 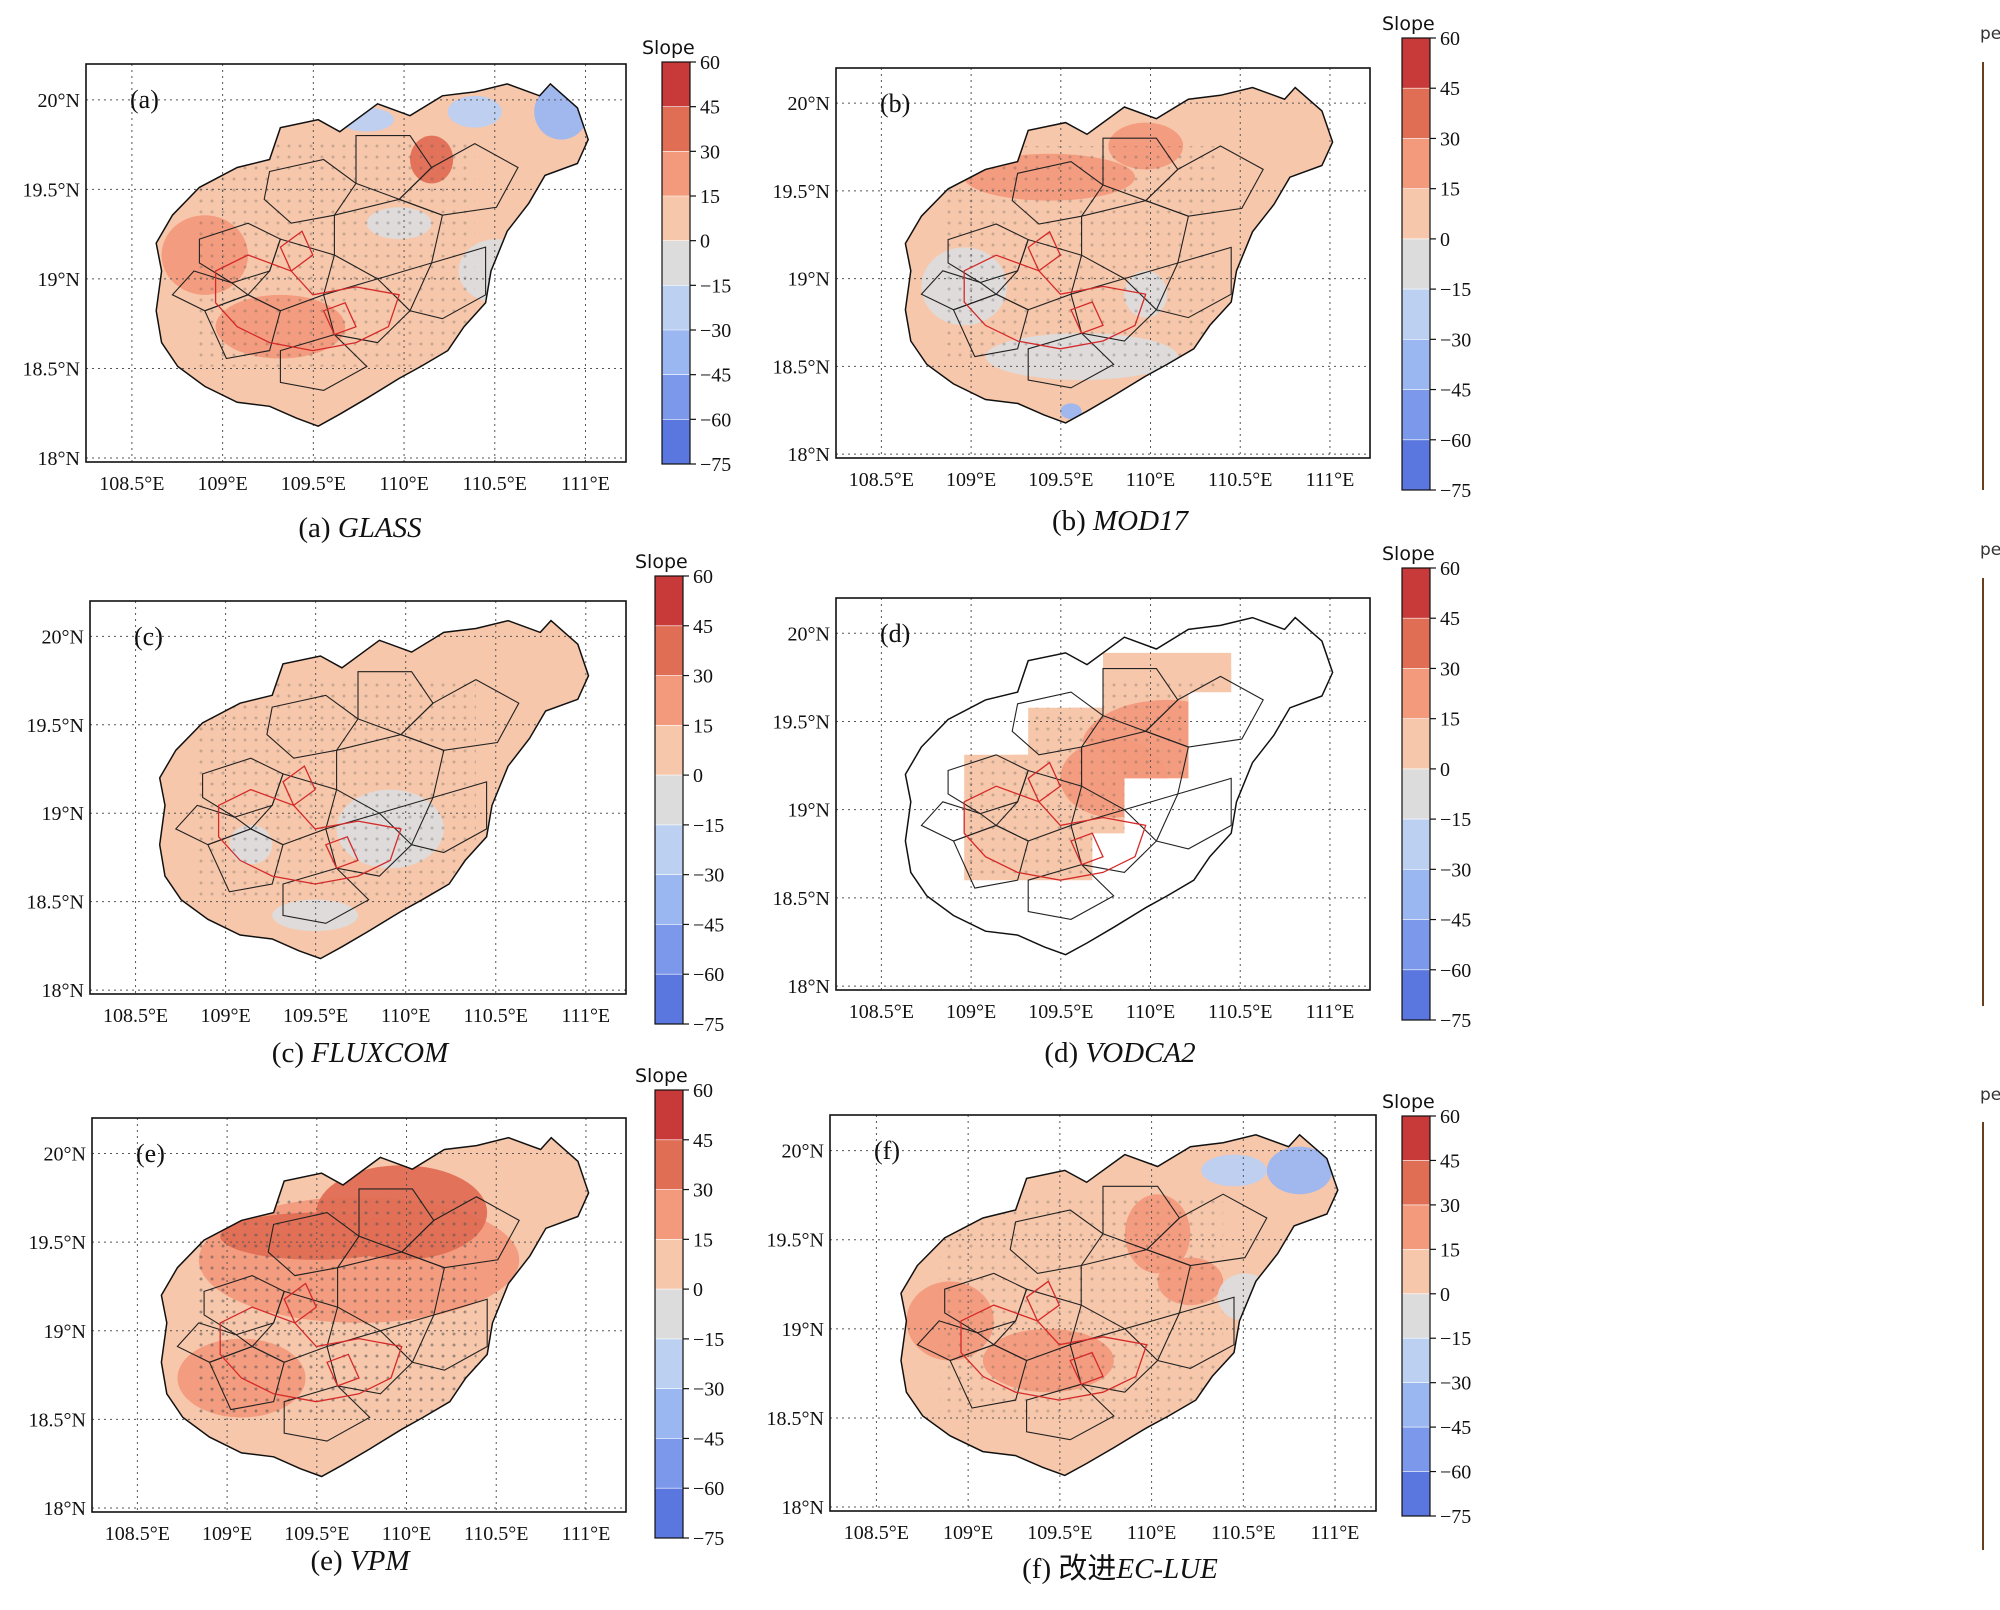 I want to click on colorbar-e: 60 45 30 15 0 −15 −30 −45 −60 −75 Slope, so click(x=679, y=1307).